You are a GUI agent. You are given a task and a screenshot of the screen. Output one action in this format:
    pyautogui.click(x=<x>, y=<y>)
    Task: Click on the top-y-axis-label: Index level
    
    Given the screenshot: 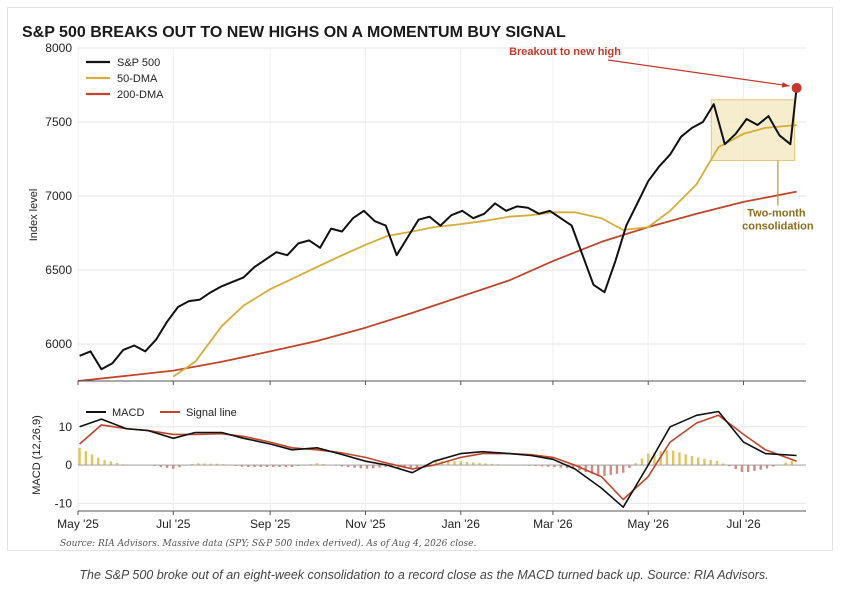 What is the action you would take?
    pyautogui.click(x=34, y=215)
    